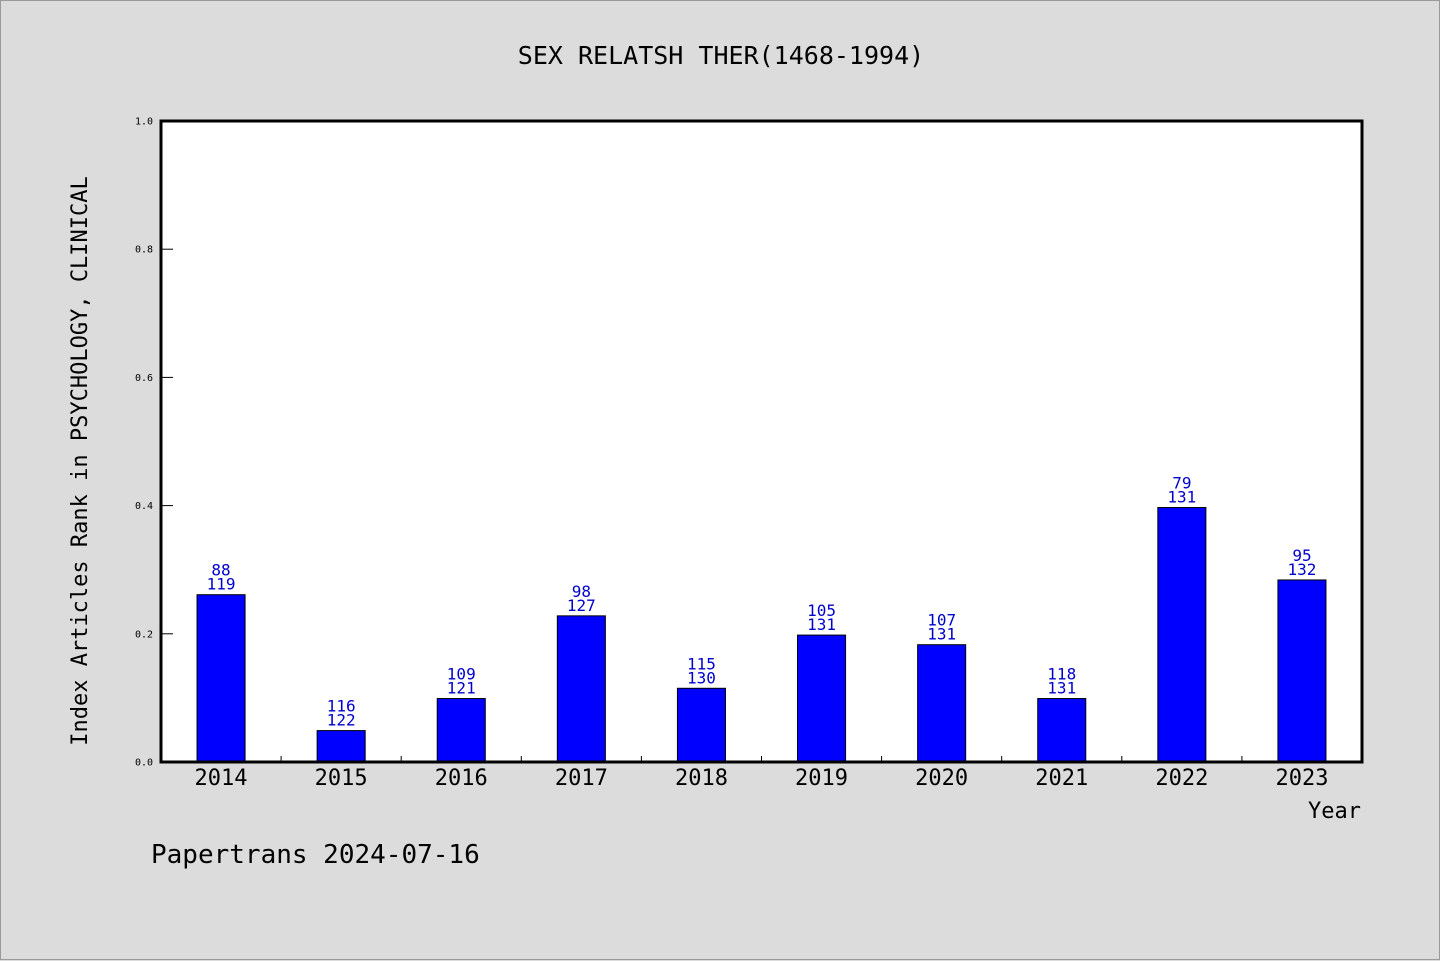  Describe the element at coordinates (822, 698) in the screenshot. I see `bar-2019` at that location.